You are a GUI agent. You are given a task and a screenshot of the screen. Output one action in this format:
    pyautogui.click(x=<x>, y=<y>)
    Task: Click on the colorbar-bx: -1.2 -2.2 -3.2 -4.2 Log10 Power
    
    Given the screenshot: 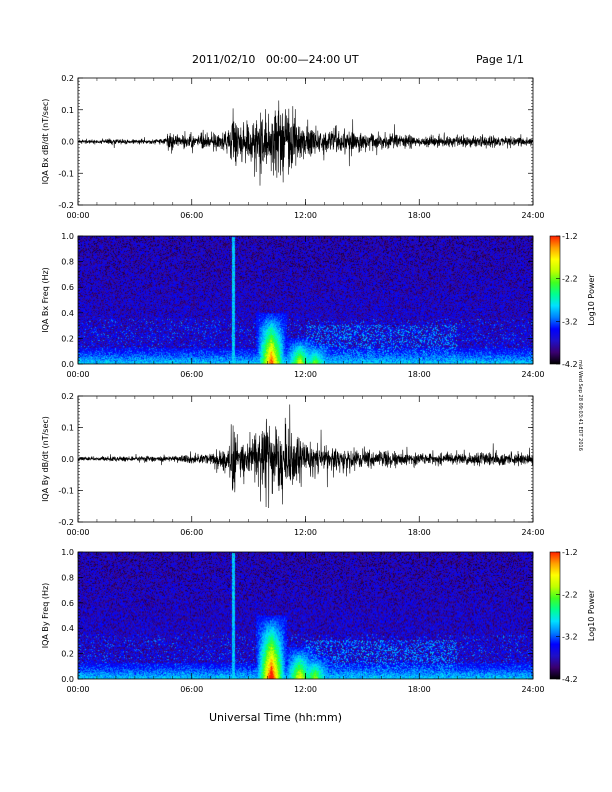 What is the action you would take?
    pyautogui.click(x=572, y=300)
    